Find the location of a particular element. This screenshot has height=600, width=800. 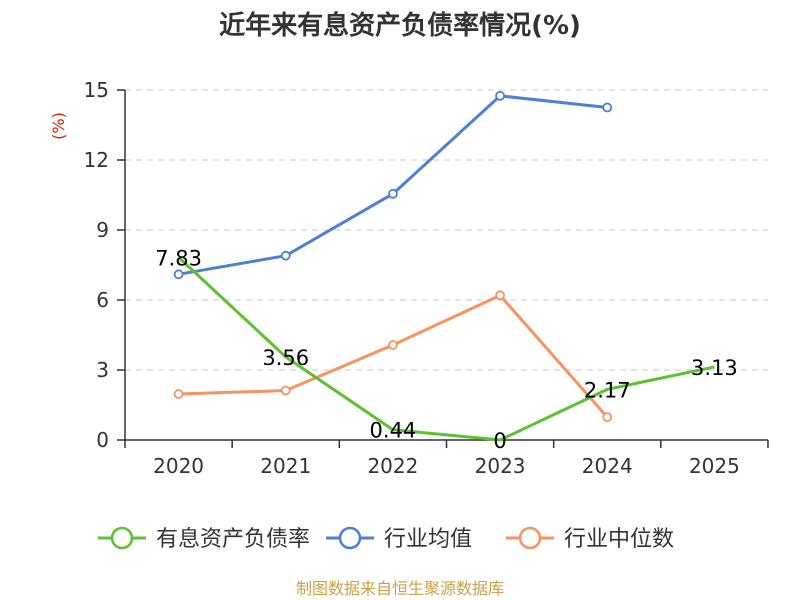

y-axis-unit: (%) is located at coordinates (58, 126).